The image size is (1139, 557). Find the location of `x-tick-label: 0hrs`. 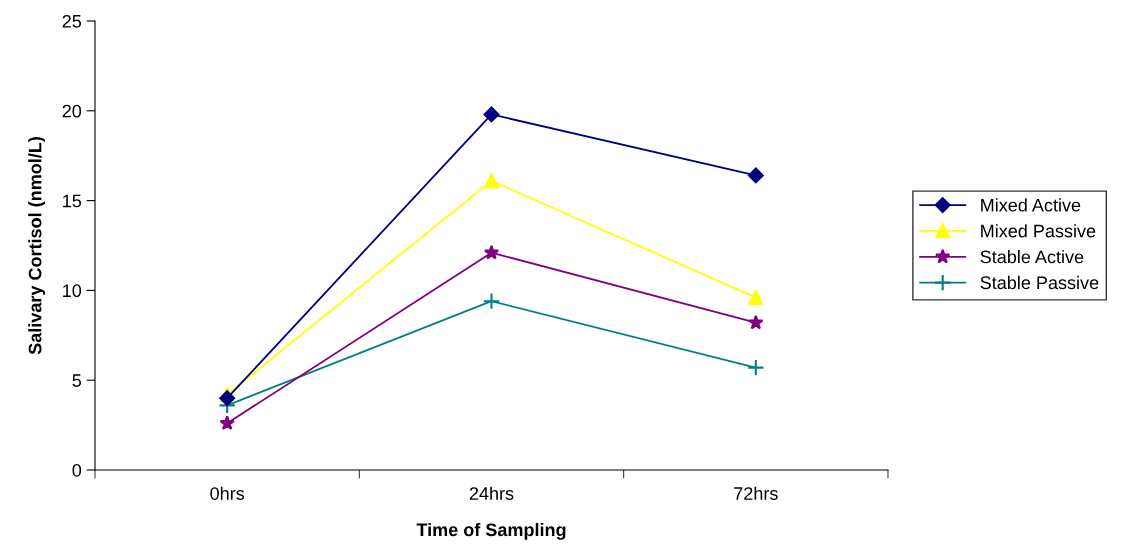

x-tick-label: 0hrs is located at coordinates (227, 493).